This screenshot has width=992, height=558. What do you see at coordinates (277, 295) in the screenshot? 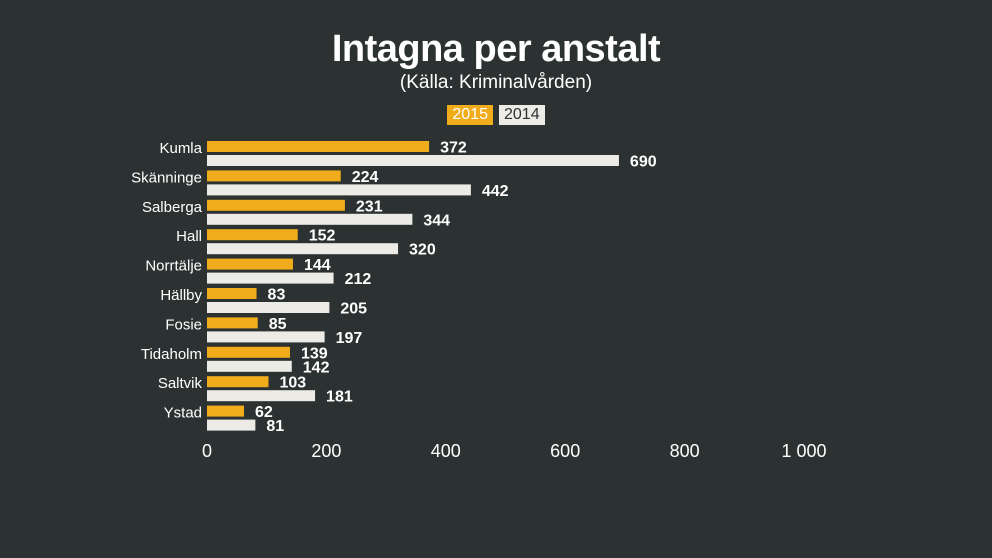
I see `value-label-2015: 83` at bounding box center [277, 295].